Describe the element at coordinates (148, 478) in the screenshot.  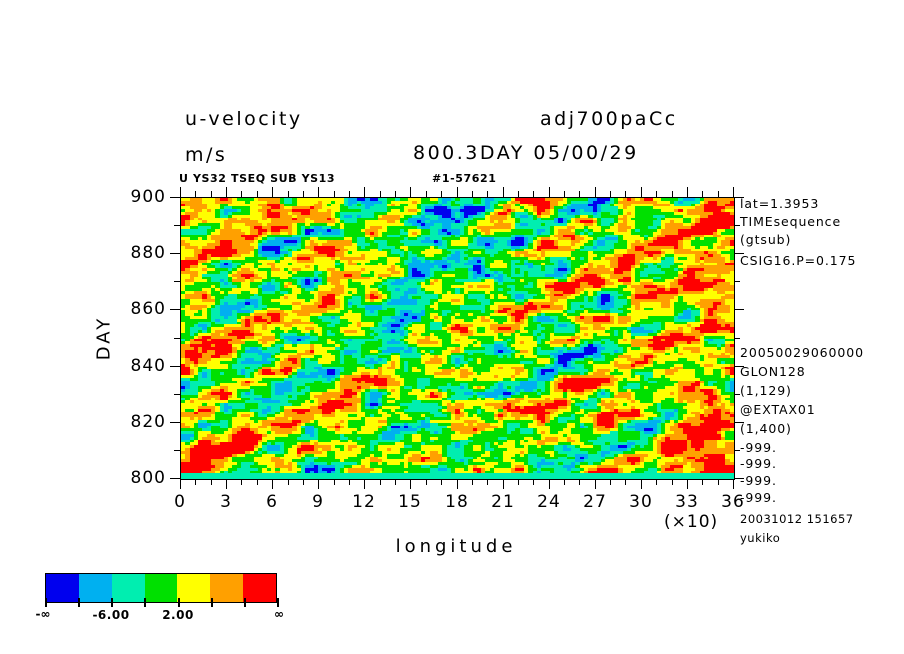
I see `y-axis-tick-label: 800` at that location.